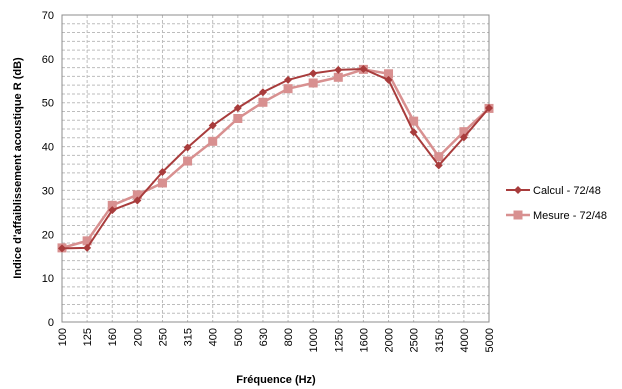 The image size is (622, 389). Describe the element at coordinates (48, 60) in the screenshot. I see `y-tick-label: 60` at that location.